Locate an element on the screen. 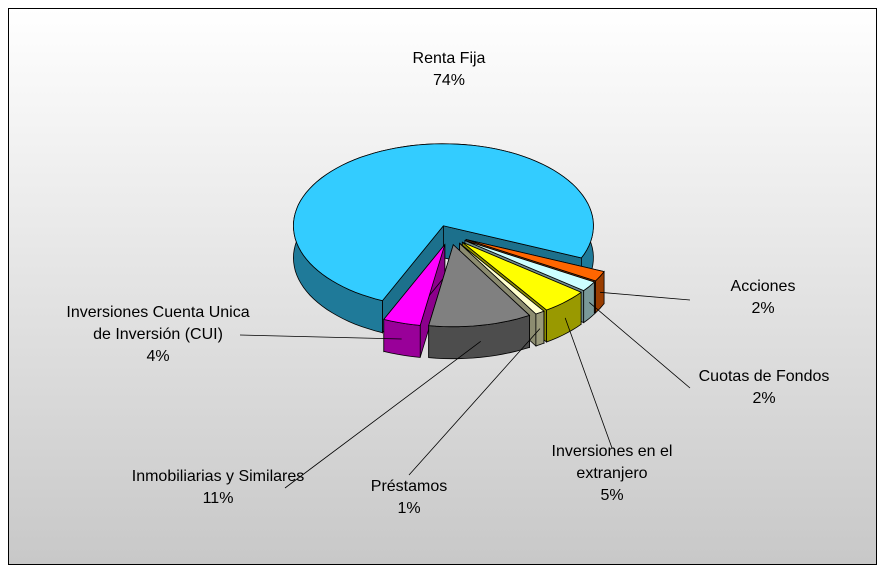  slice-label: Acciones 2% is located at coordinates (763, 298).